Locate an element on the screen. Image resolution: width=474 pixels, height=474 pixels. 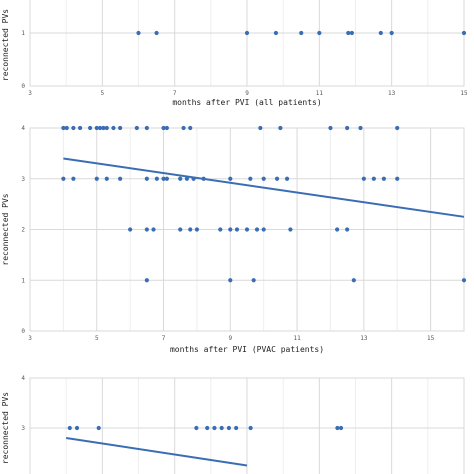
y-tick-label: 1 is located at coordinates (23, 280).